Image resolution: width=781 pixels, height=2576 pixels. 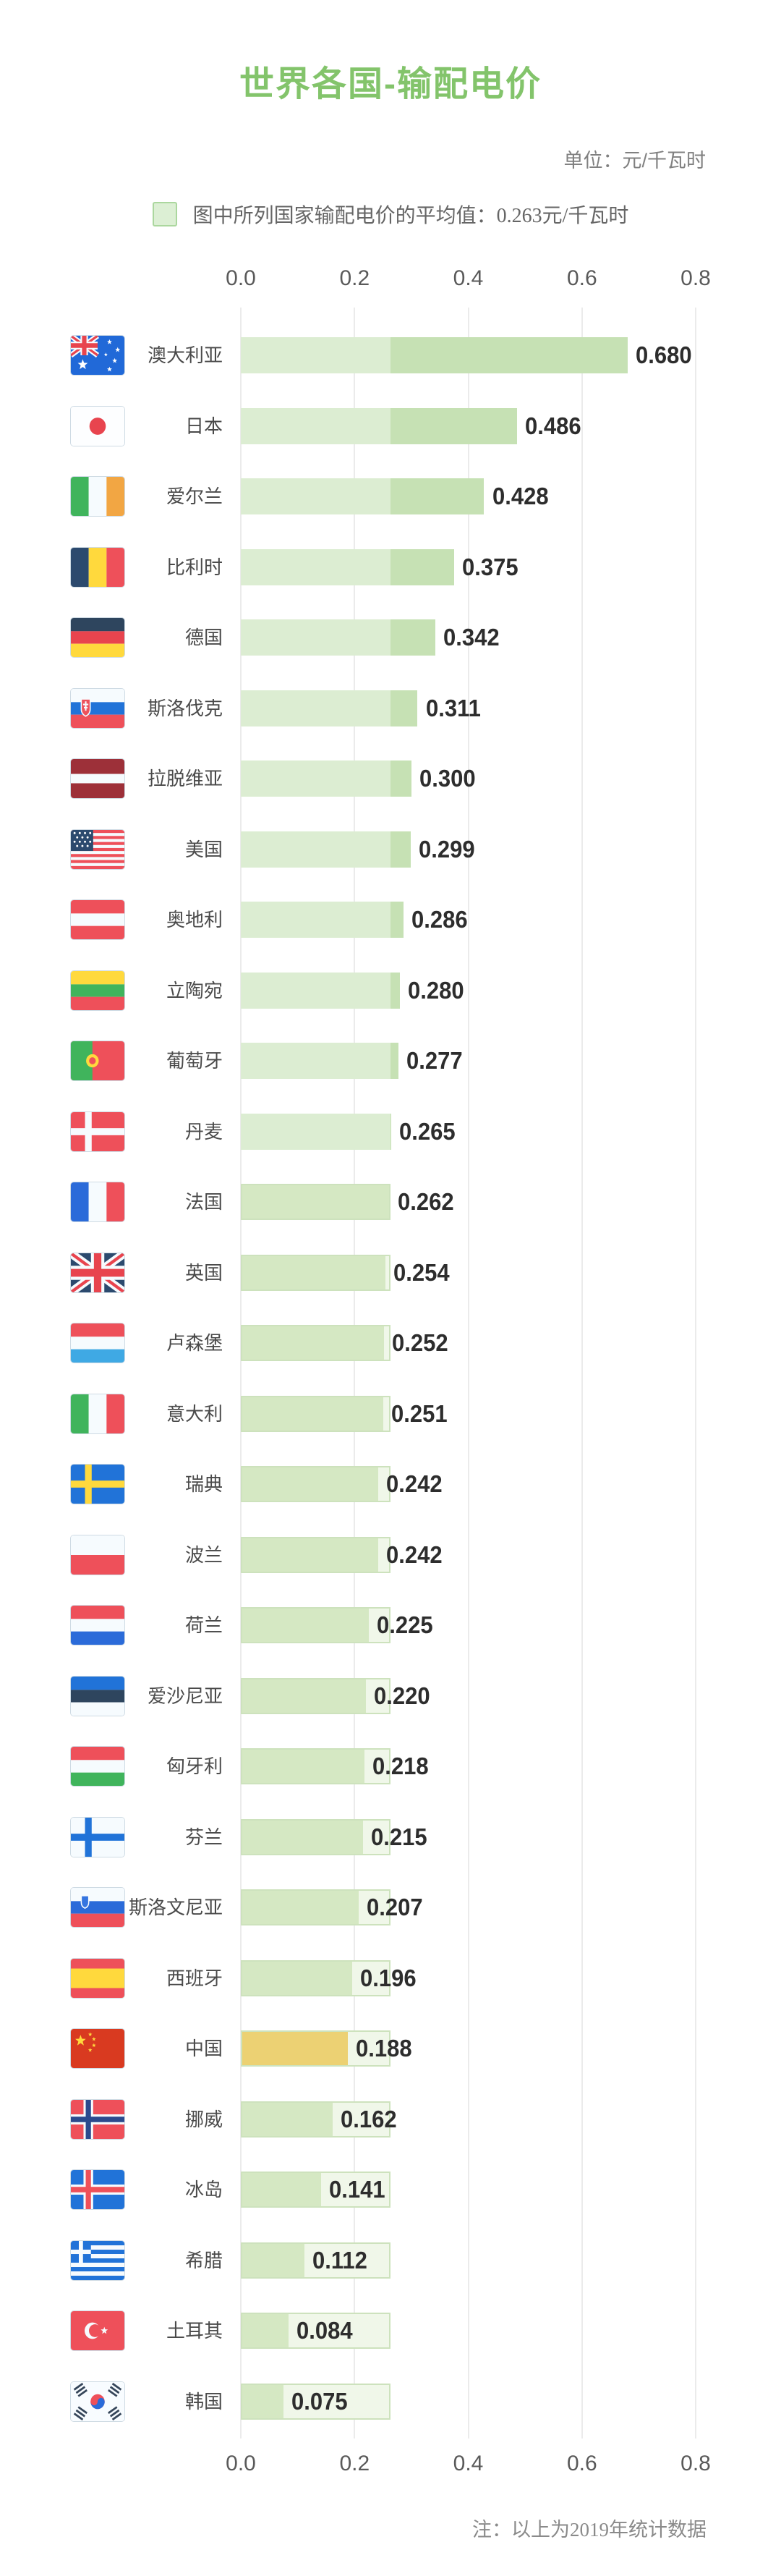 What do you see at coordinates (194, 920) in the screenshot?
I see `country-label: 奥地利` at bounding box center [194, 920].